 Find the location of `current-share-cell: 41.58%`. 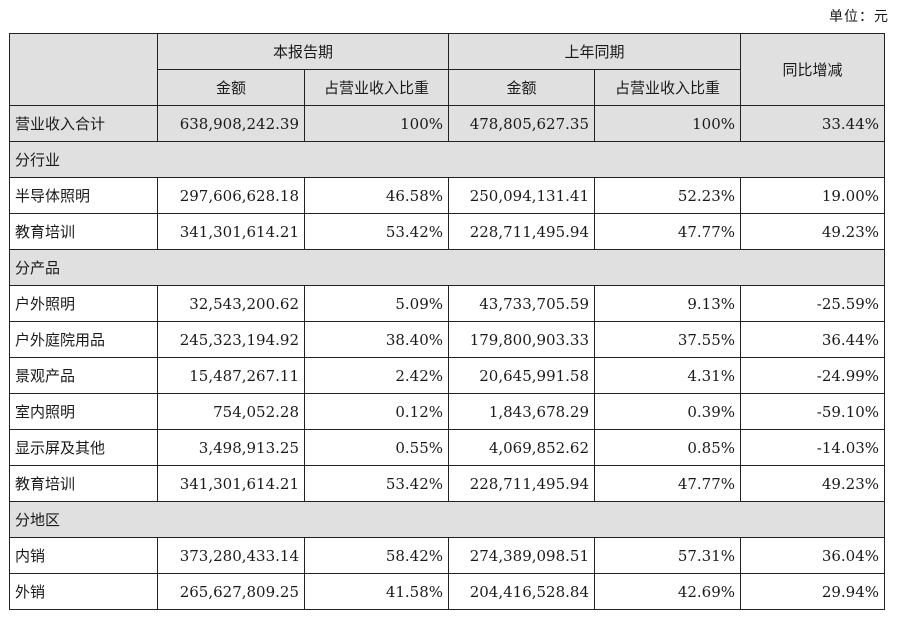

current-share-cell: 41.58% is located at coordinates (376, 591).